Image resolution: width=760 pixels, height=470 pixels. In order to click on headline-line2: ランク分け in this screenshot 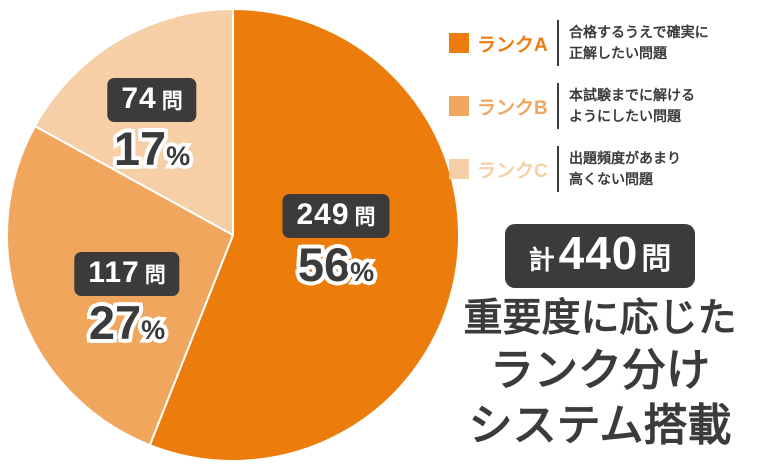, I will do `click(600, 371)`.